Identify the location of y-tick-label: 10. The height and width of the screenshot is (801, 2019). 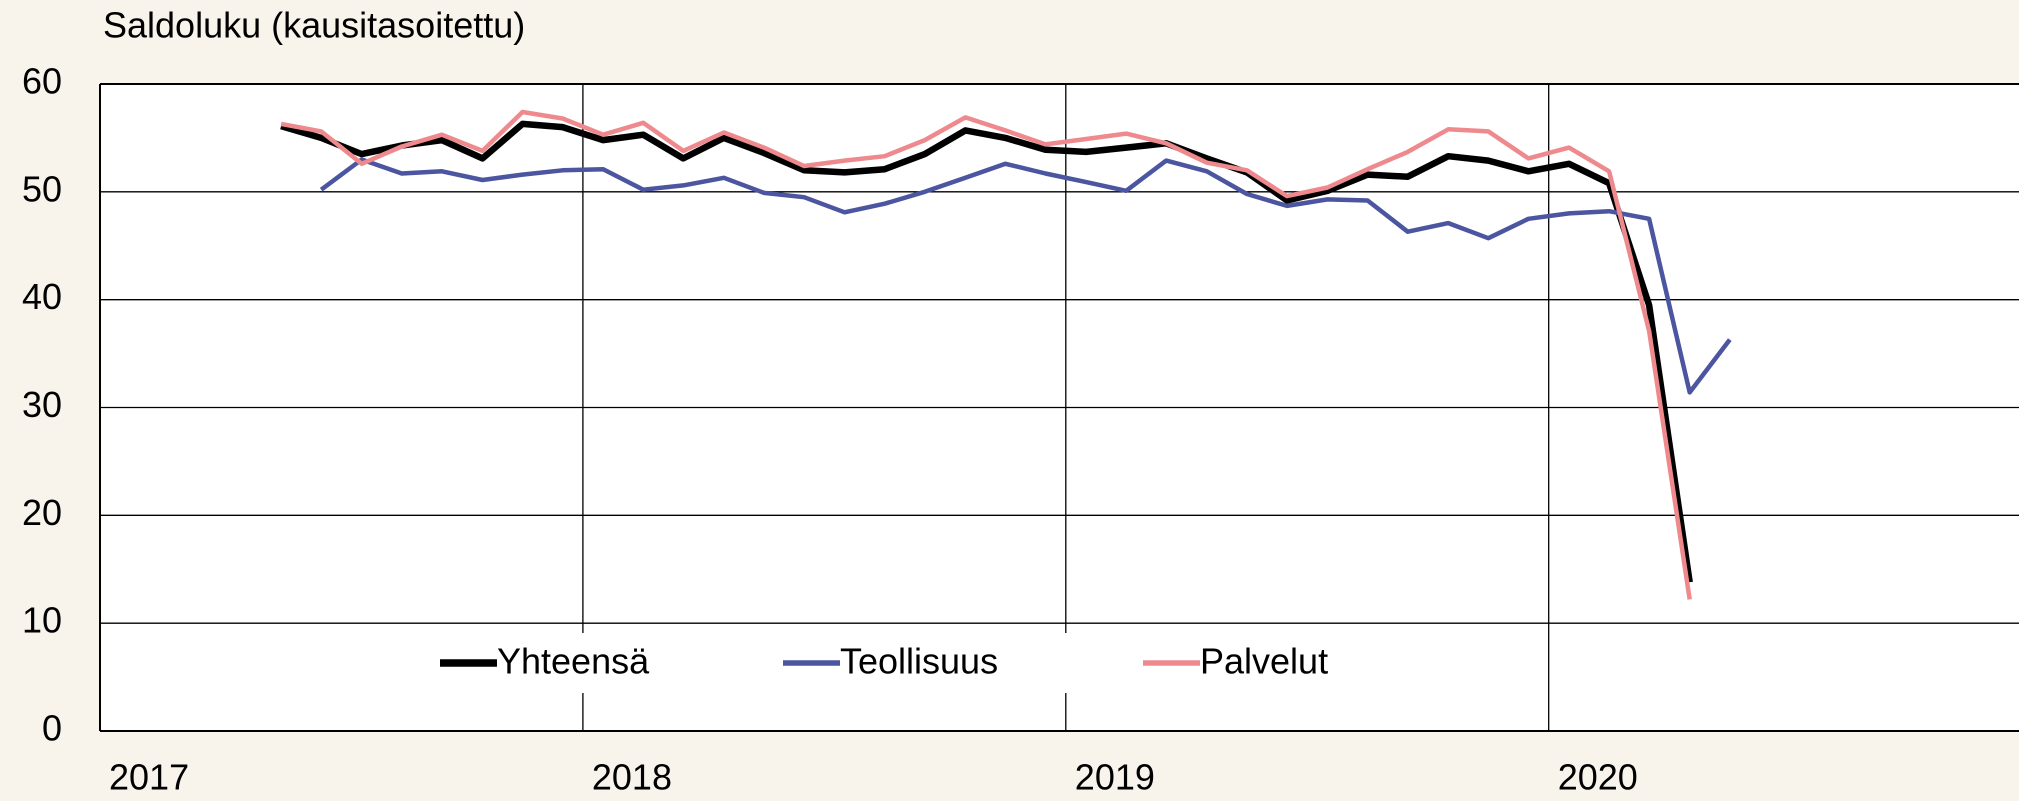
(42, 620).